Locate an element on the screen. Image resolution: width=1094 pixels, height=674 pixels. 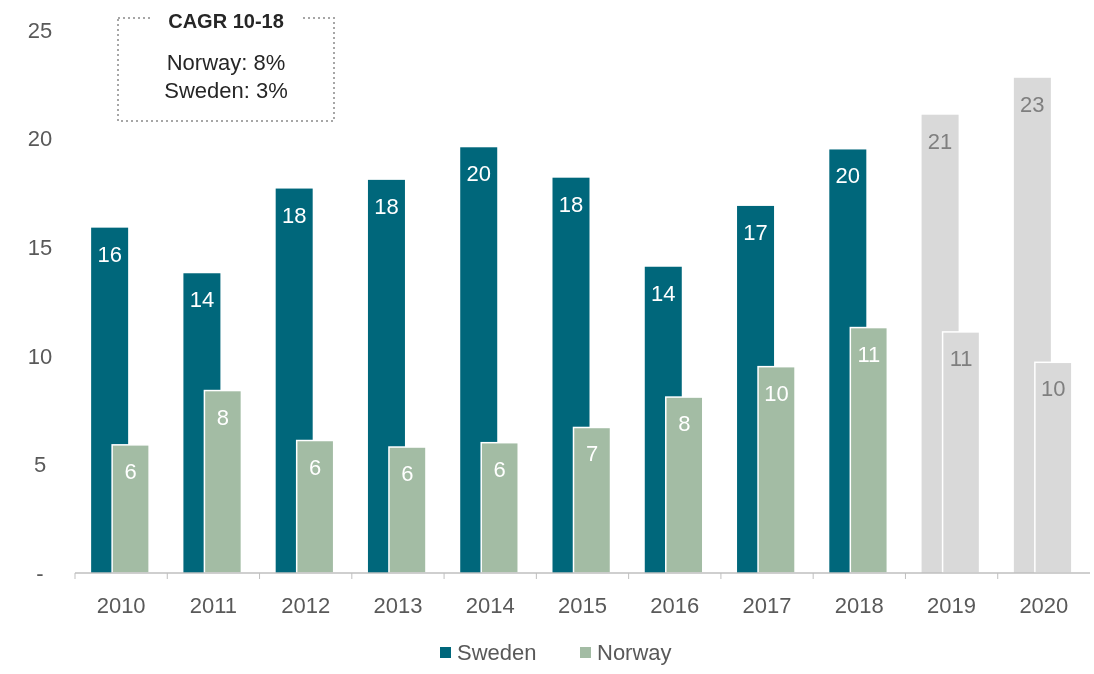
legend-label: Sweden is located at coordinates (497, 652).